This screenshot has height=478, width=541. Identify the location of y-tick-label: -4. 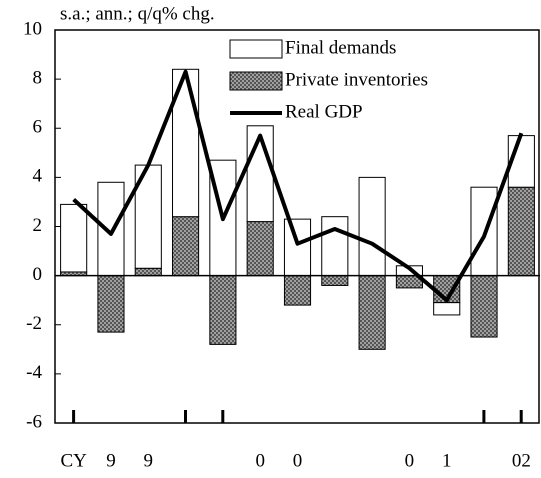
(34, 372).